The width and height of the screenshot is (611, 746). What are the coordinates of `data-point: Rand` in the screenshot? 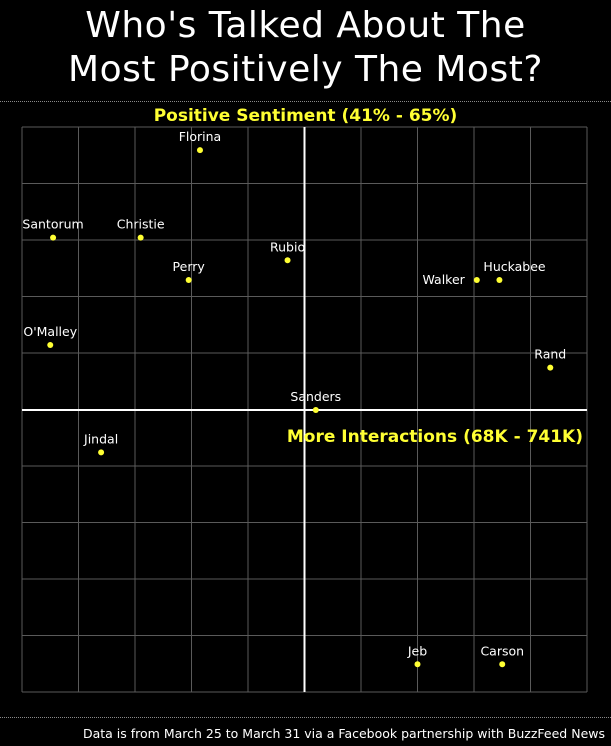 It's located at (550, 359).